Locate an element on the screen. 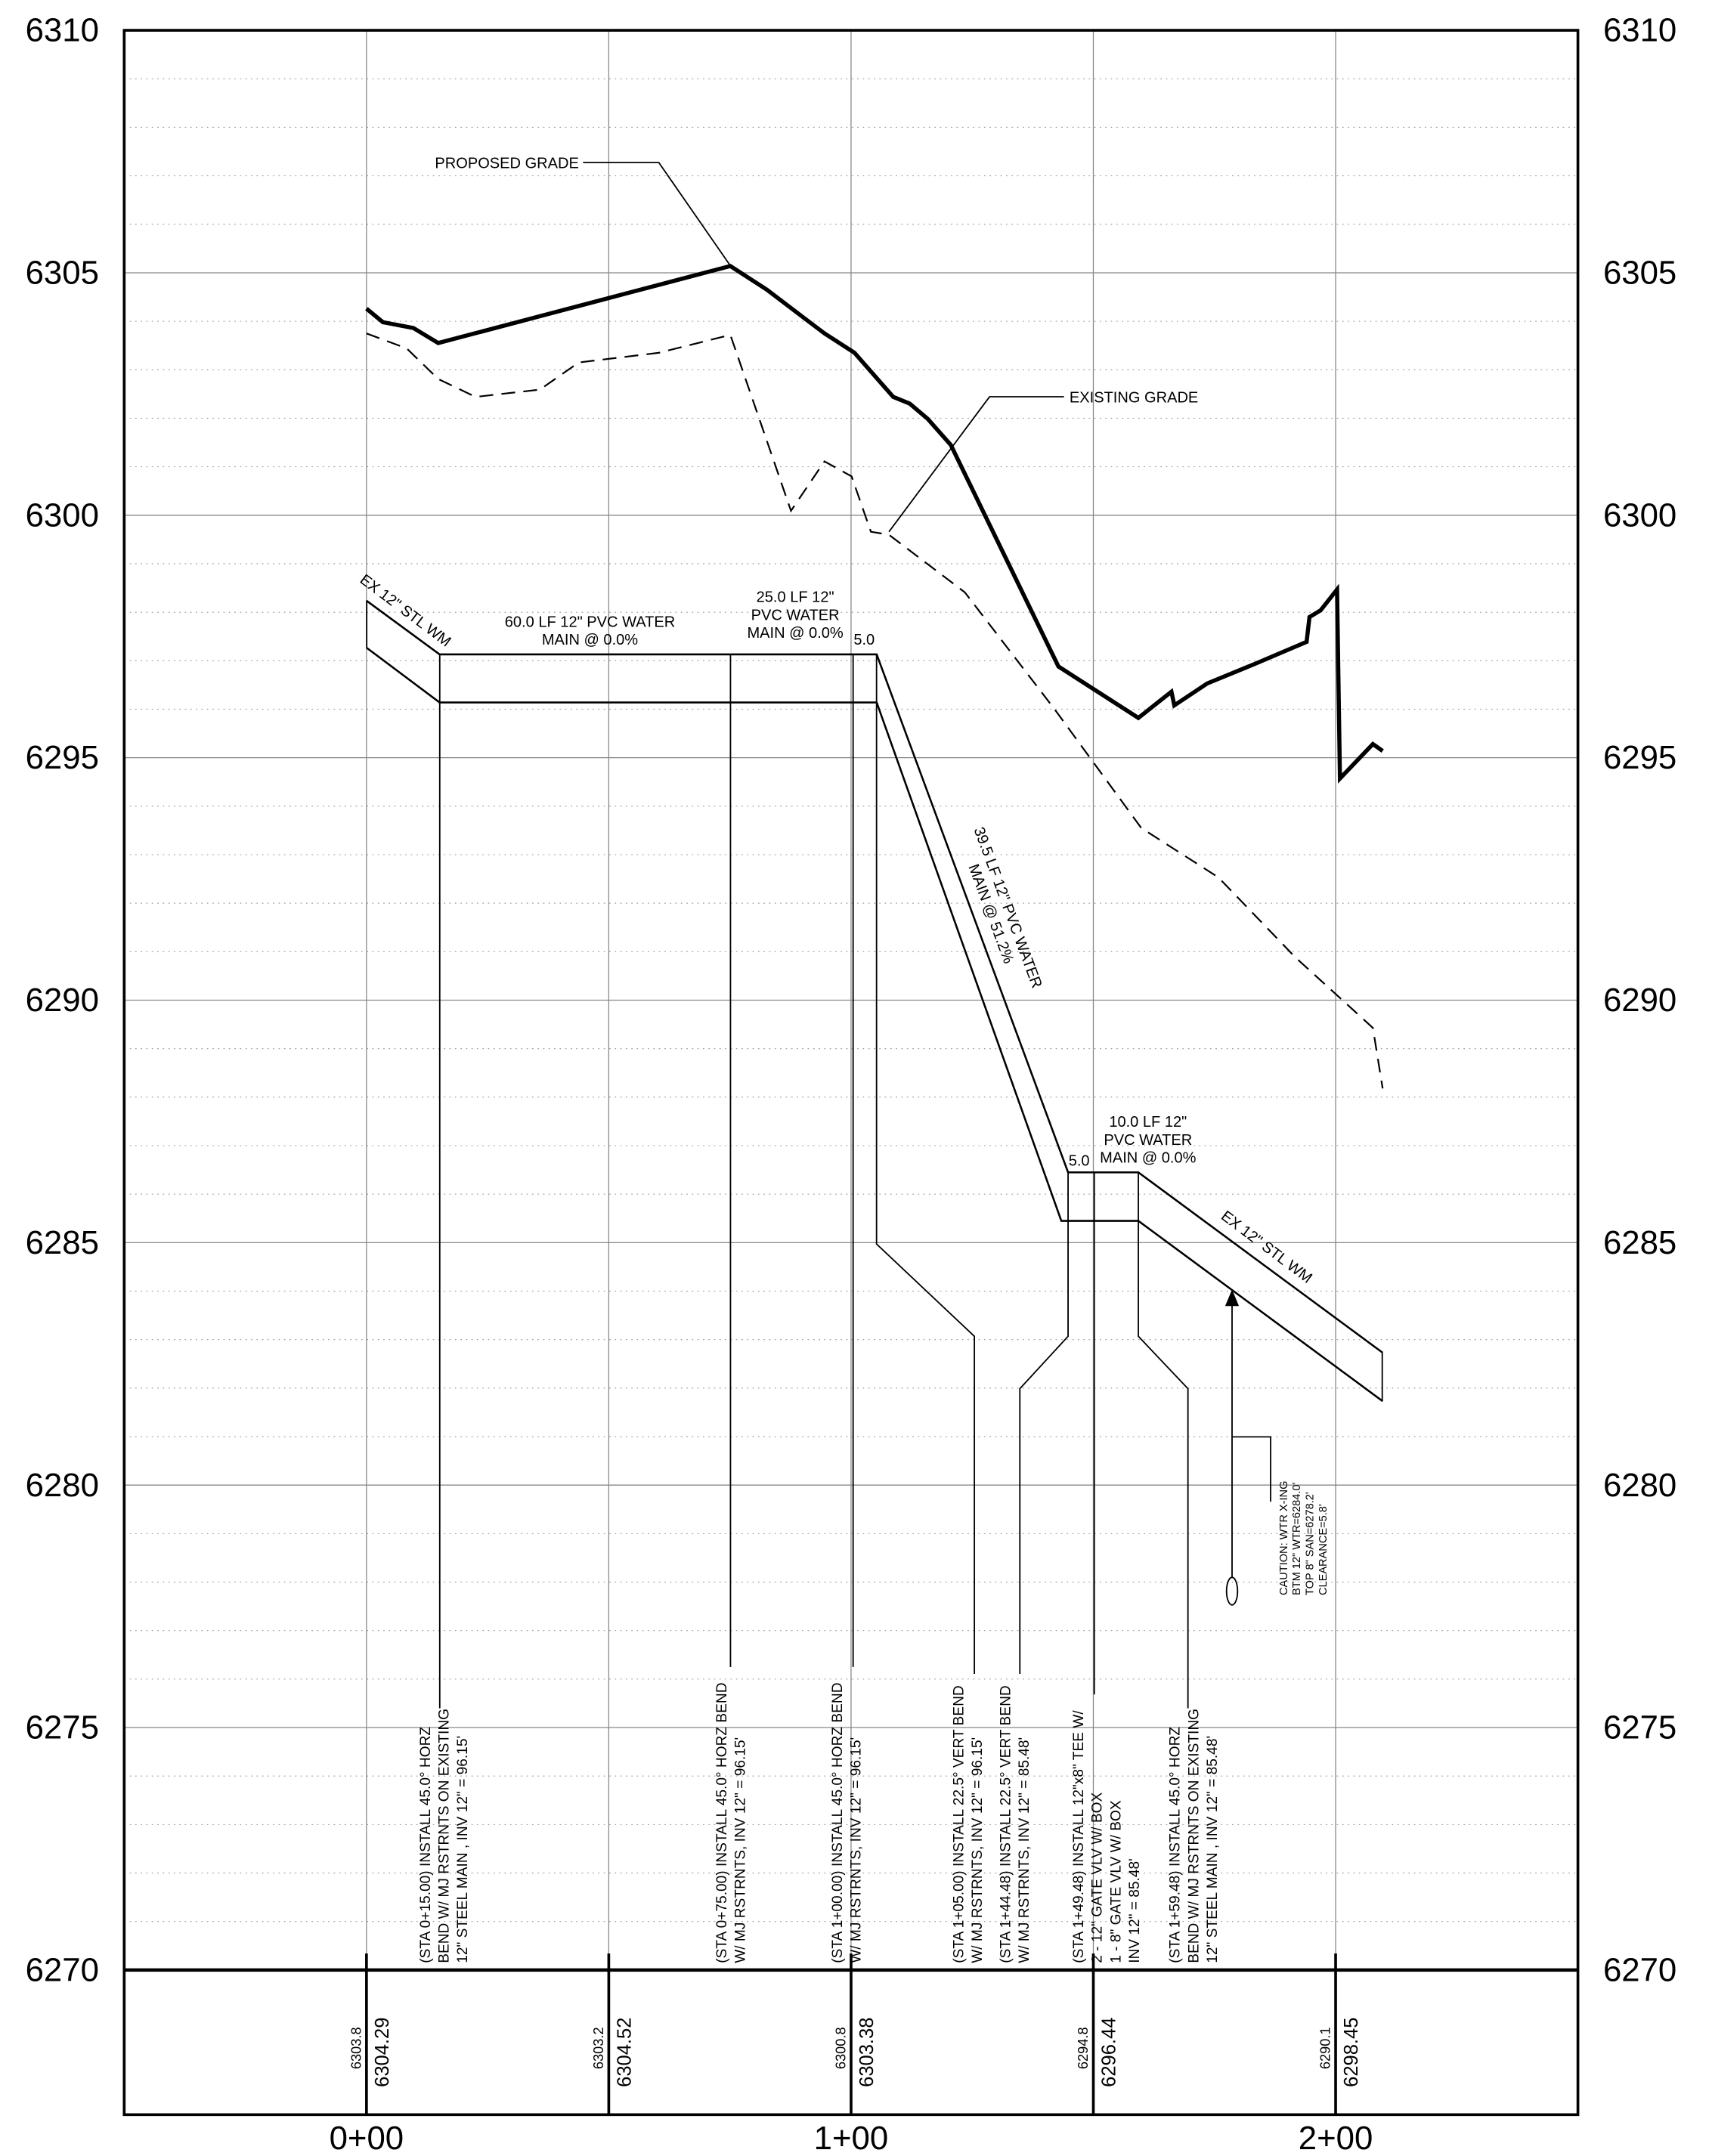 This screenshot has height=2156, width=1709. proposed-elev-label: 6304.29 is located at coordinates (382, 2052).